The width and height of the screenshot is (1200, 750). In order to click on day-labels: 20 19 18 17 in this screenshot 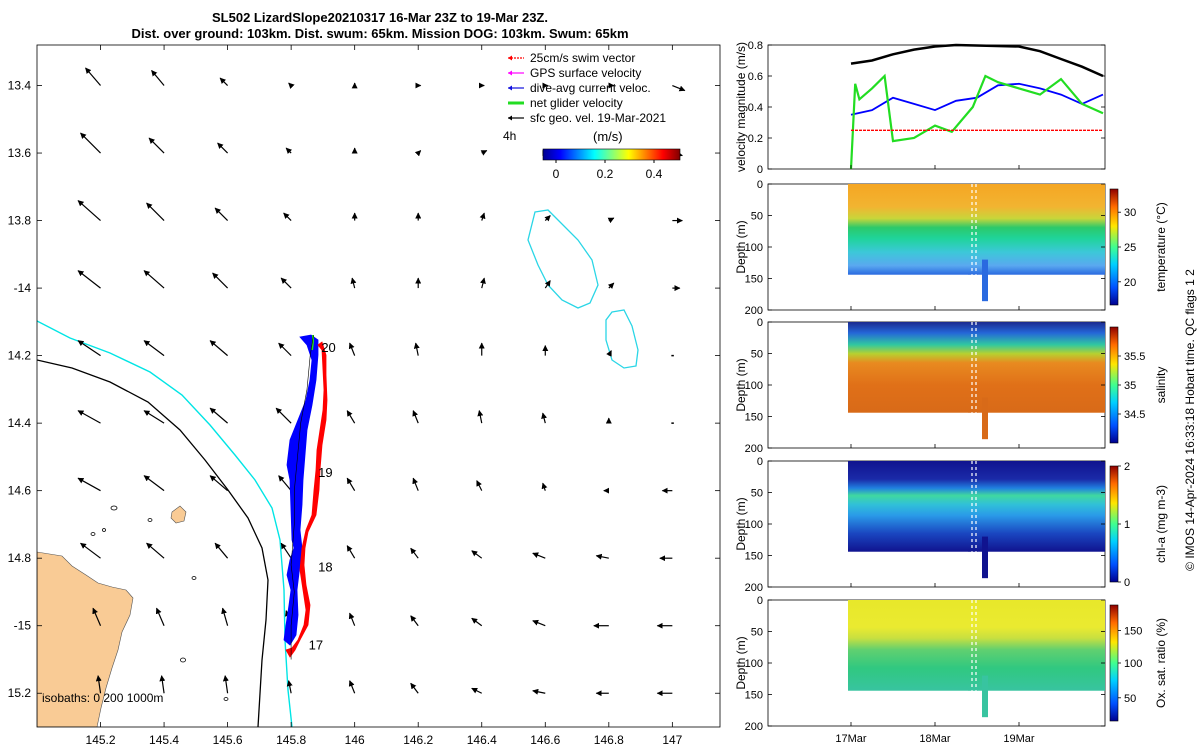, I will do `click(322, 496)`.